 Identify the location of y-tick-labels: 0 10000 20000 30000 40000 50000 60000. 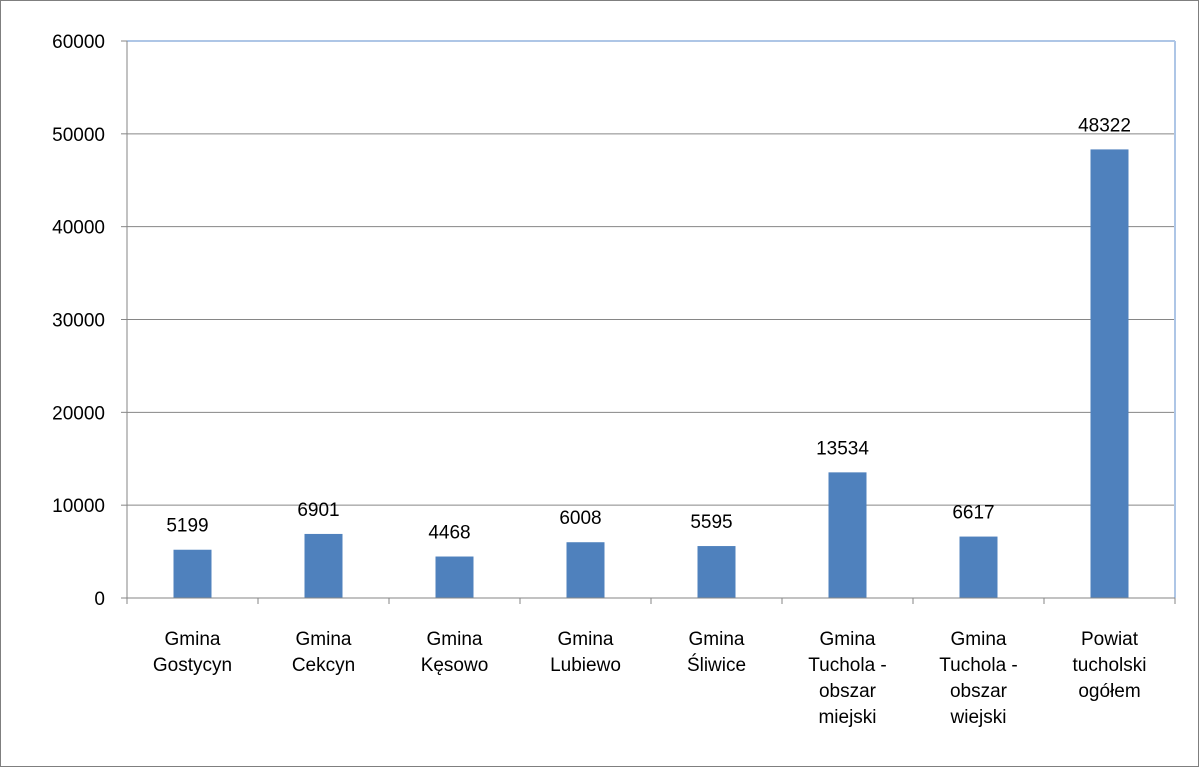
(78, 321).